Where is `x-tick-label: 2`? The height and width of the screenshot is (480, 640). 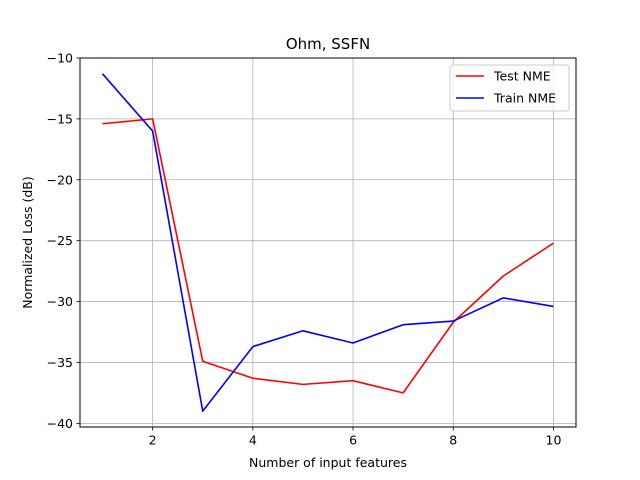 x-tick-label: 2 is located at coordinates (153, 440).